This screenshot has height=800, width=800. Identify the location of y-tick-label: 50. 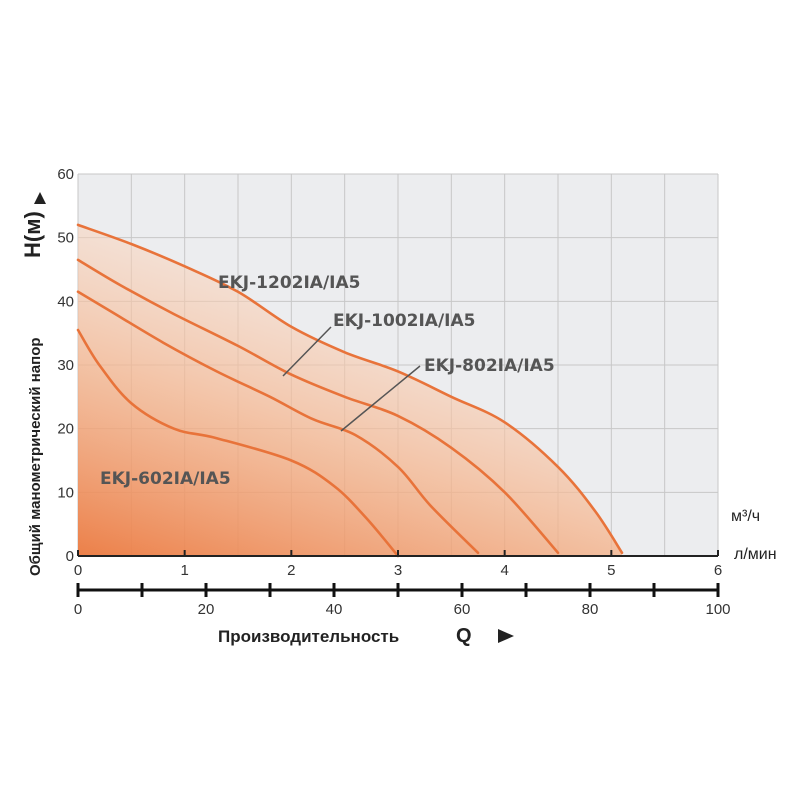
(65, 238).